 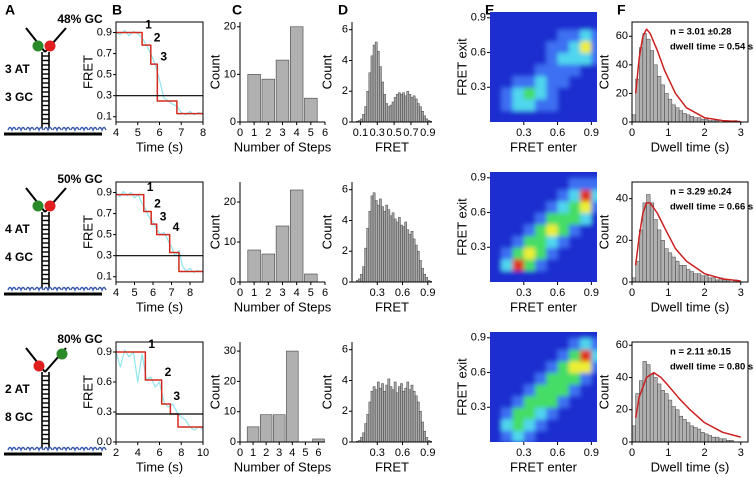 I want to click on y-tick-label: 30, so click(x=230, y=351).